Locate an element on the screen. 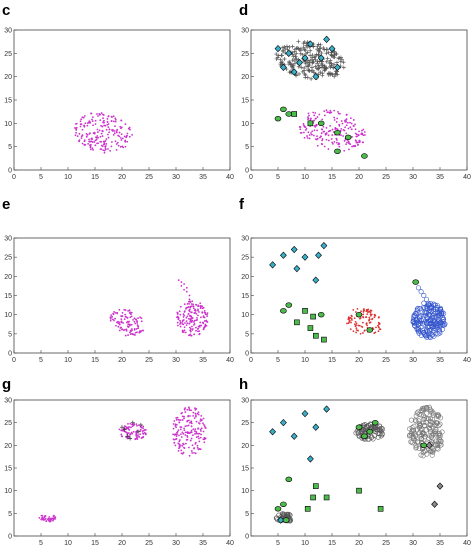 This screenshot has width=474, height=550. y-tick-label: 10 is located at coordinates (245, 124).